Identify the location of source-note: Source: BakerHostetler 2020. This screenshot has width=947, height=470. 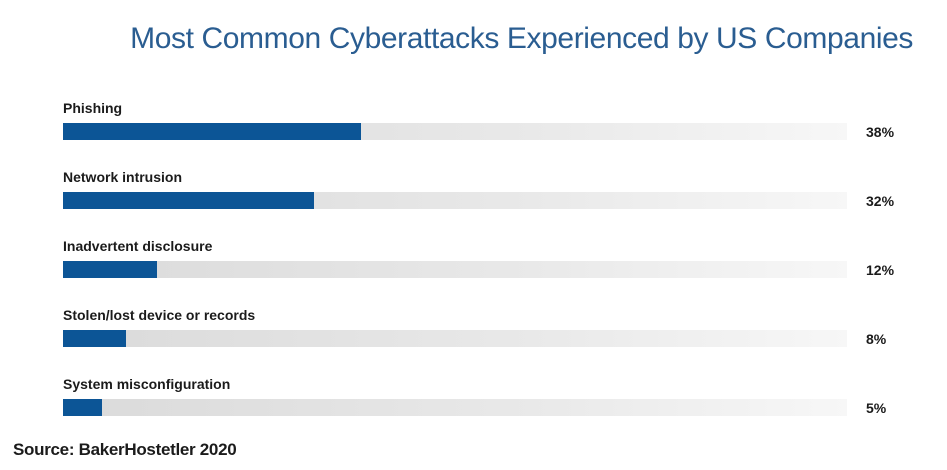
(125, 449).